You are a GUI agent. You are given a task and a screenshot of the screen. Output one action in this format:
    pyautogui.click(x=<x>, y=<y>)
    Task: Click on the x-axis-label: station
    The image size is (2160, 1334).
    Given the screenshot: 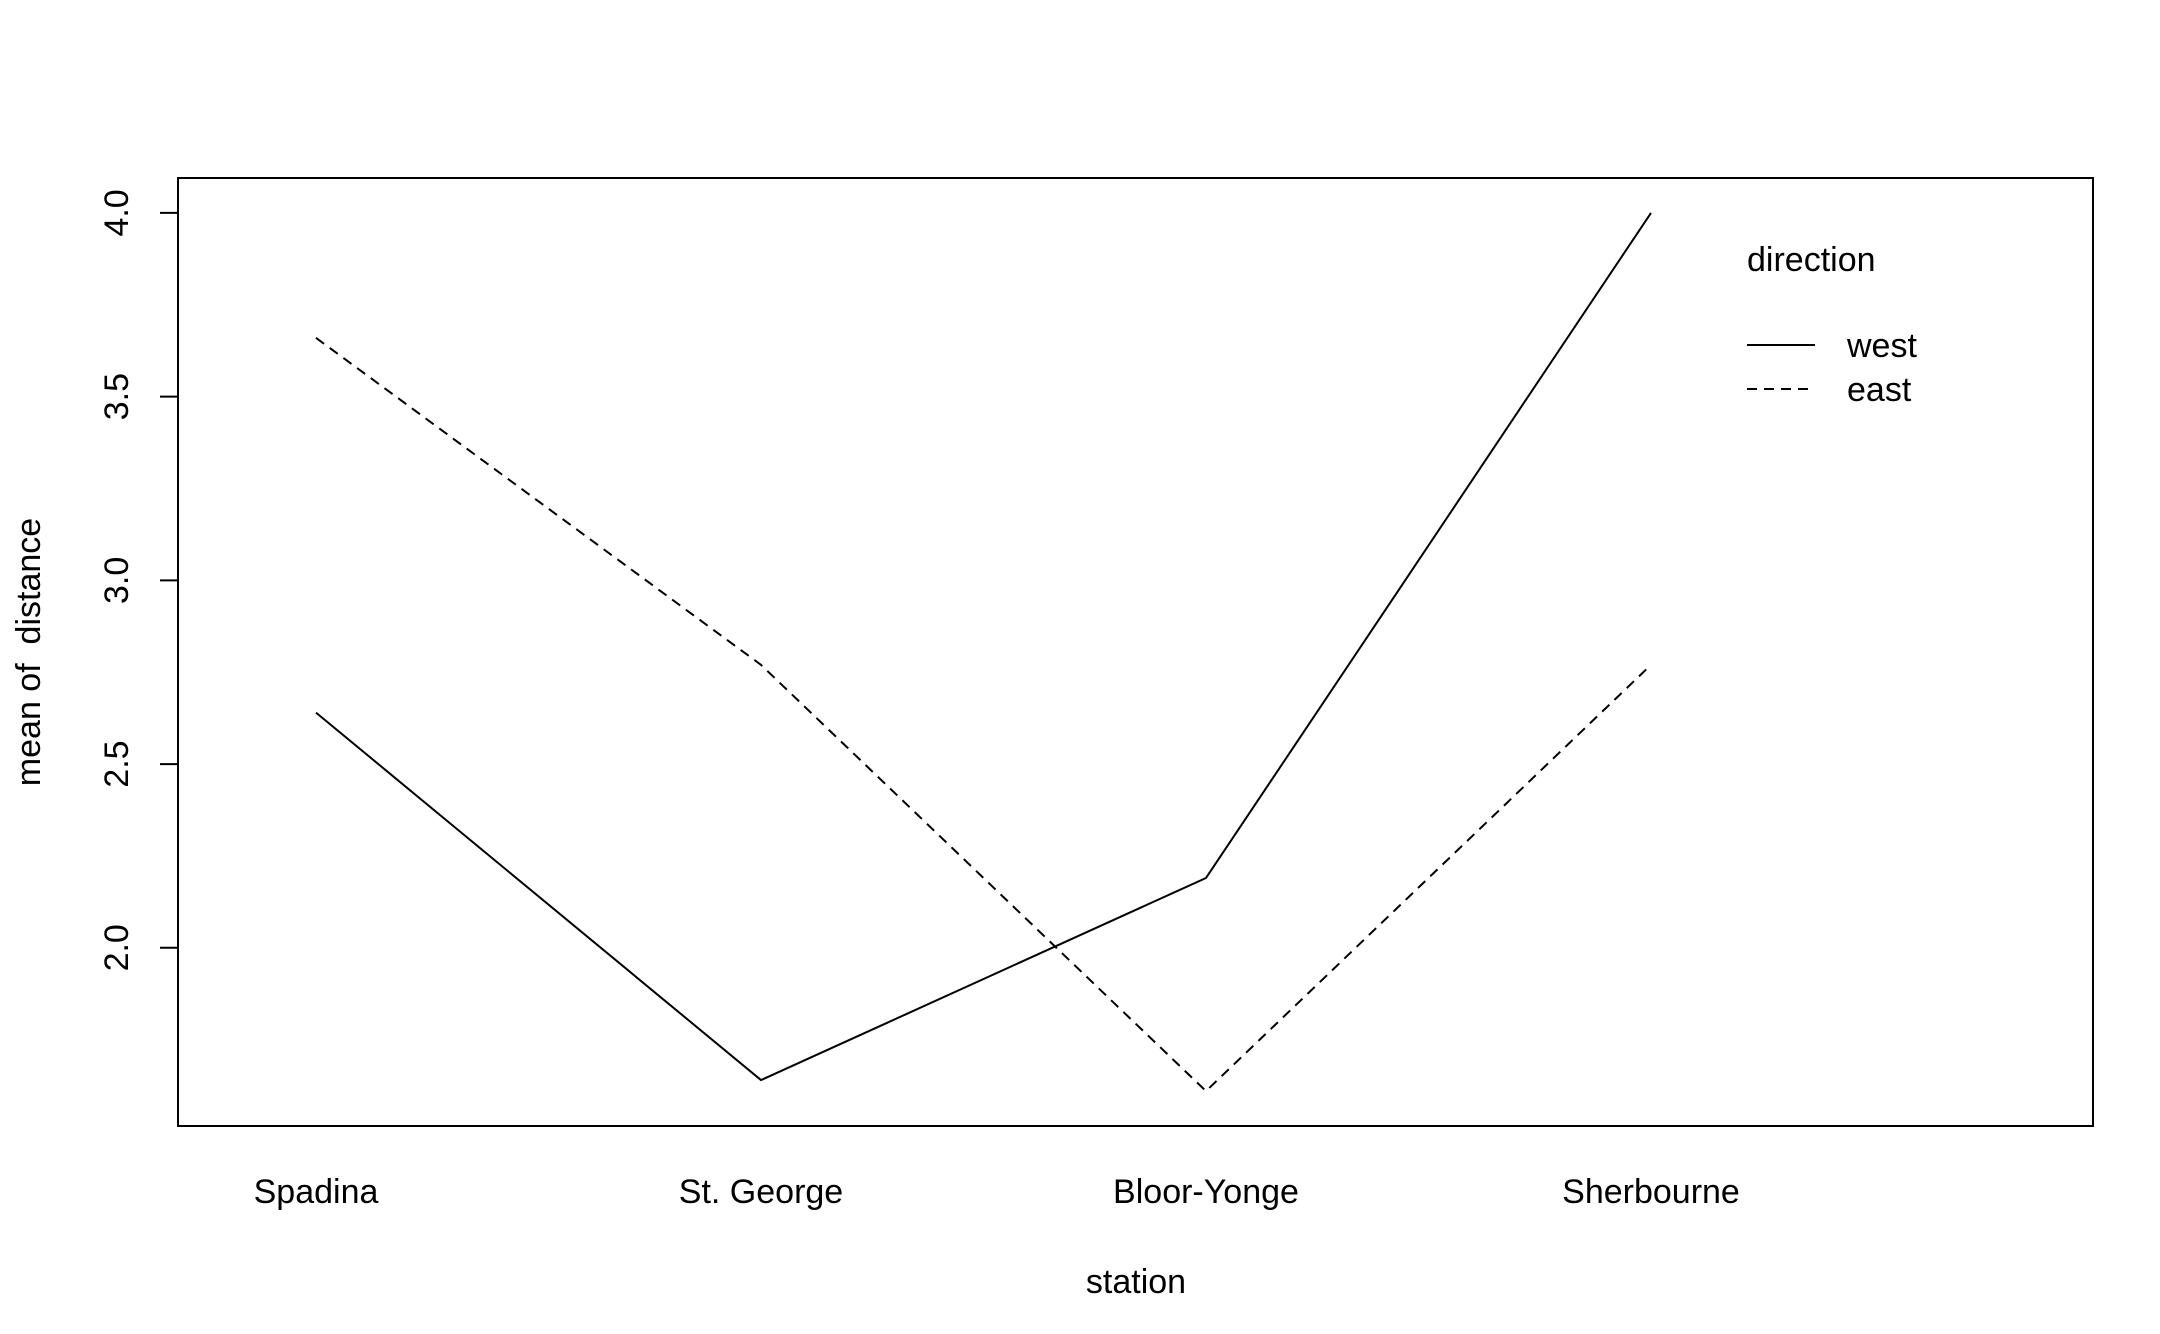 What is the action you would take?
    pyautogui.click(x=1136, y=1282)
    